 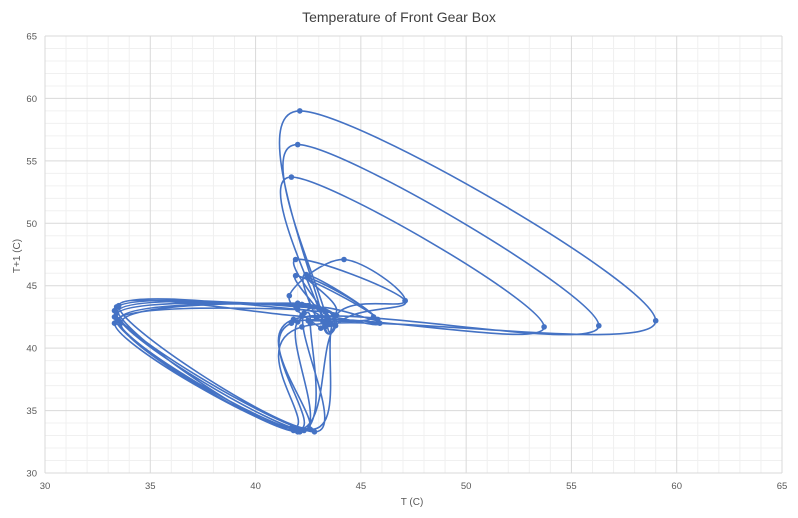 I want to click on y-tick-label: 35, so click(x=31, y=411).